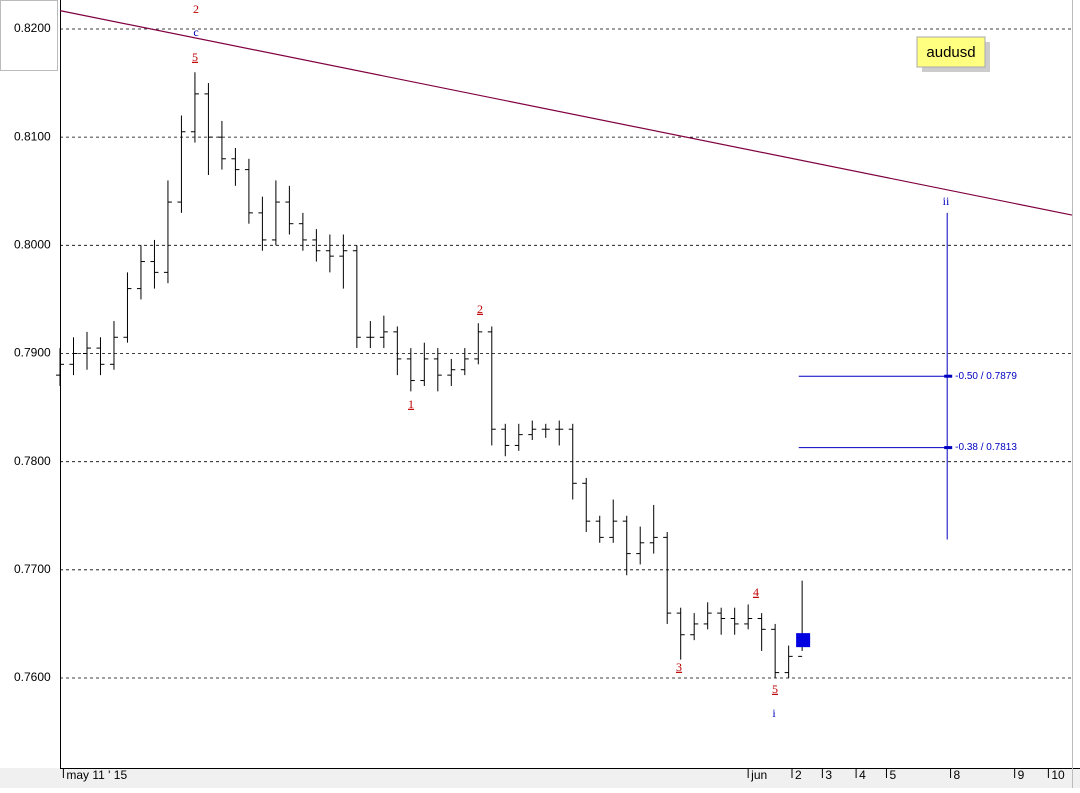  I want to click on symbol: audusd, so click(950, 52).